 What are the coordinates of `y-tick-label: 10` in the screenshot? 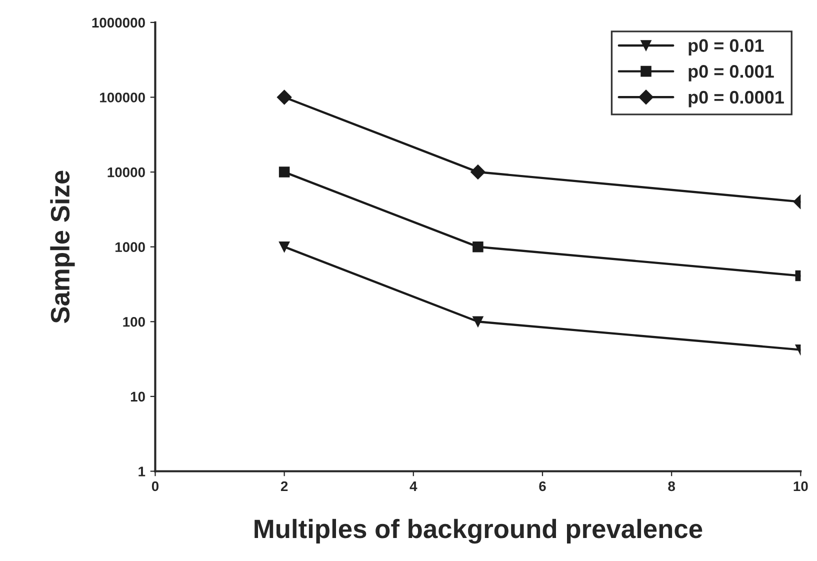 It's located at (137, 397).